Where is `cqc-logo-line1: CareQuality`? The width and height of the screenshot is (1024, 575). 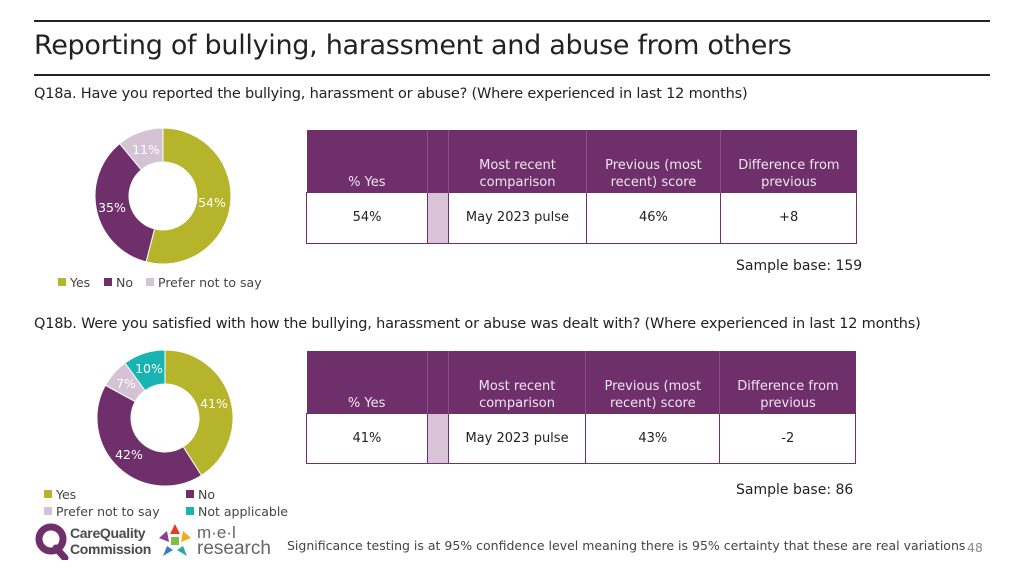 cqc-logo-line1: CareQuality is located at coordinates (108, 533).